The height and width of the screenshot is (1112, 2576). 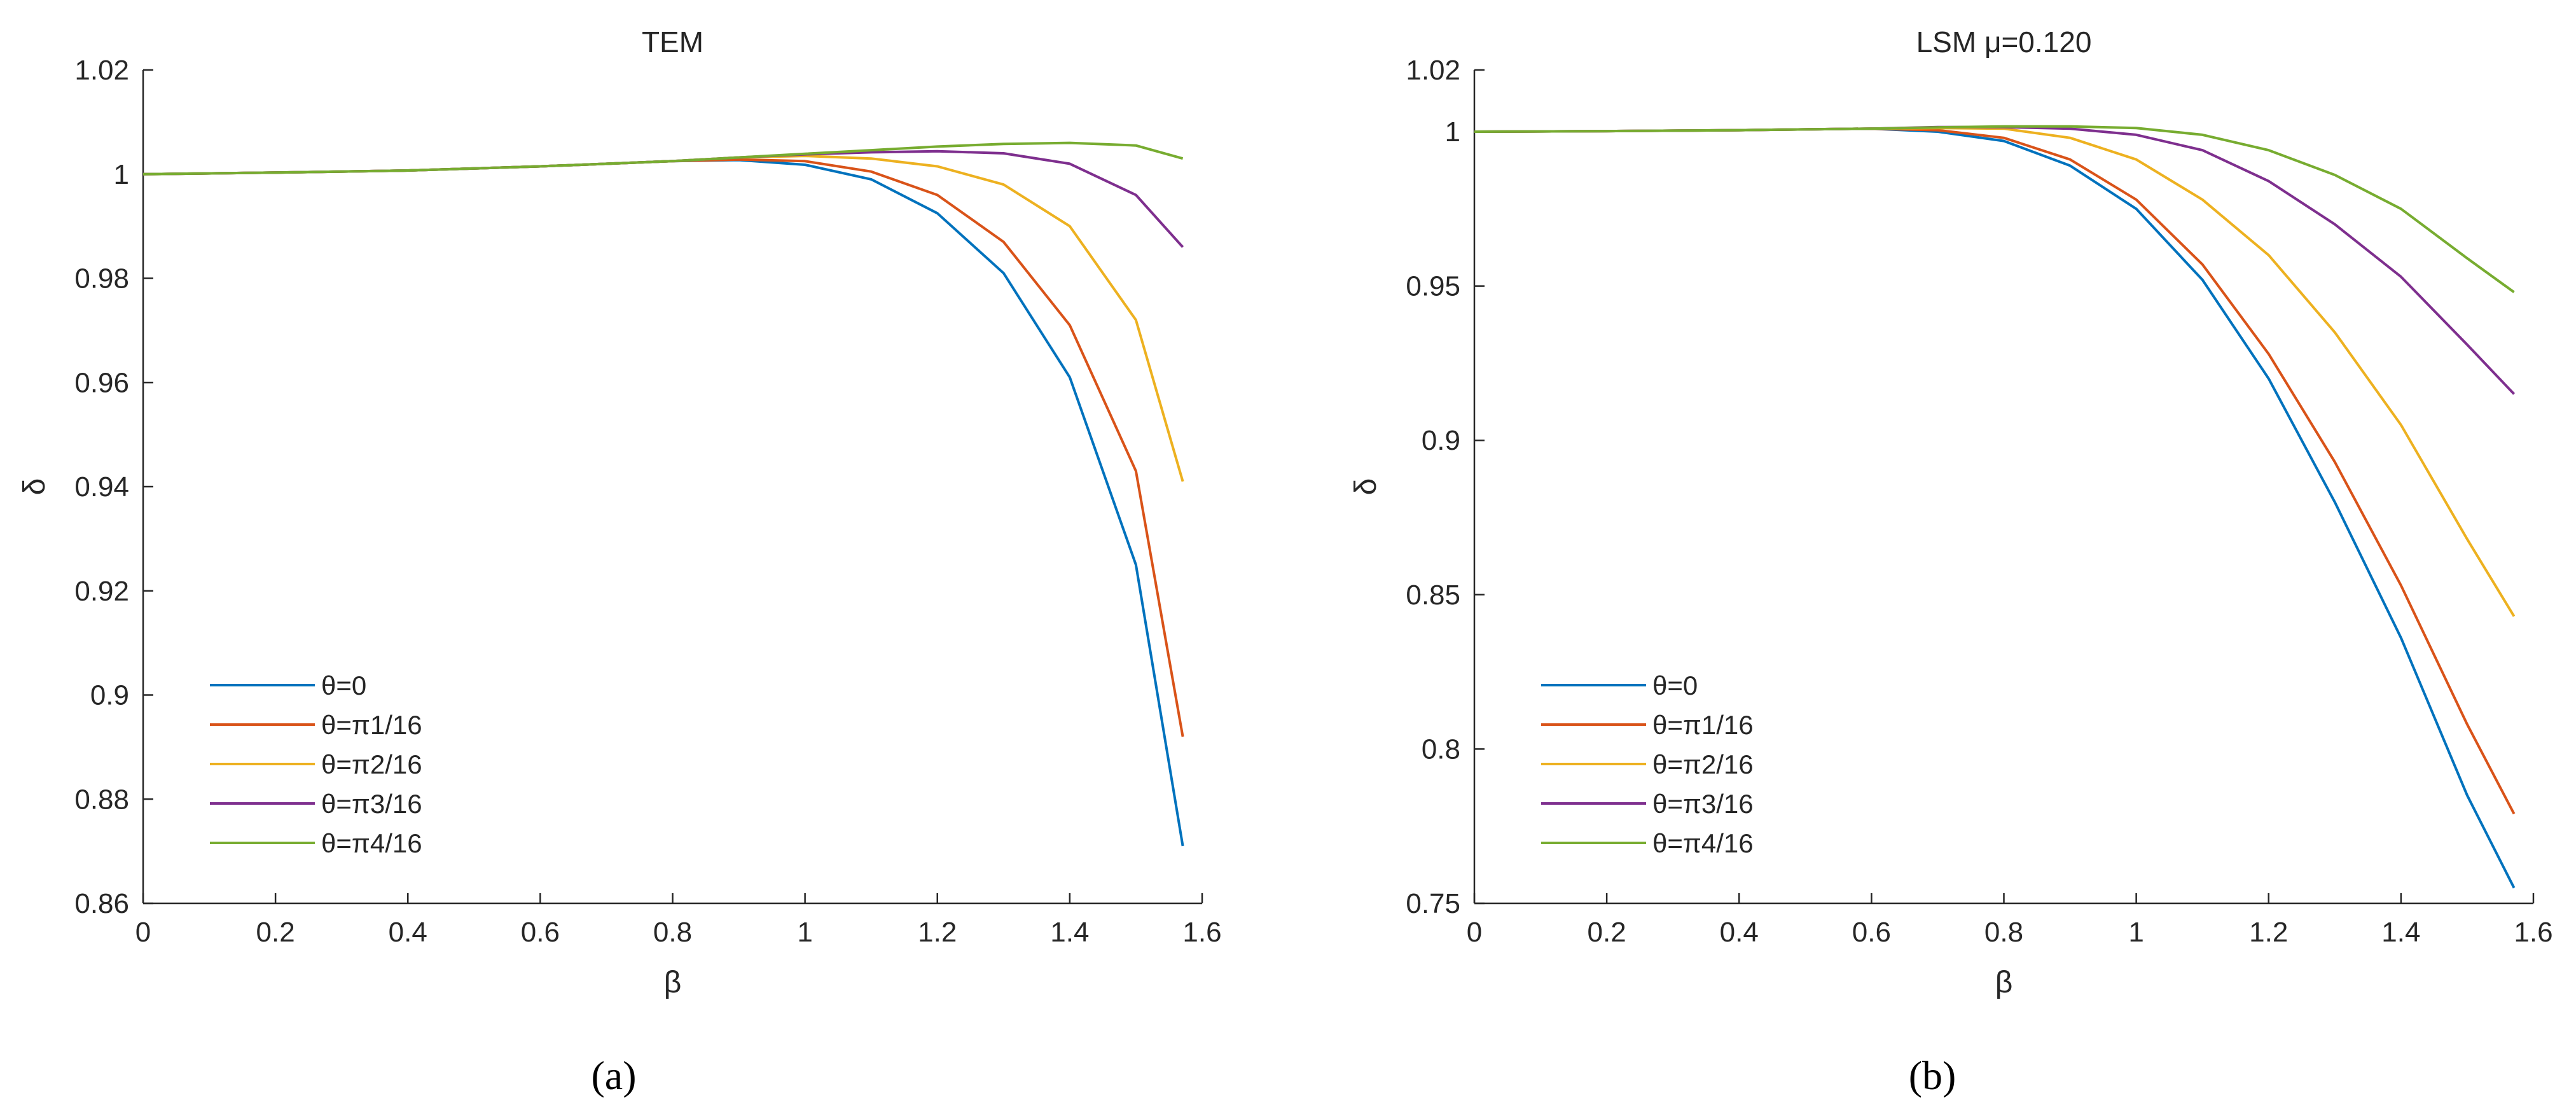 I want to click on panel-label: (a), so click(x=613, y=1075).